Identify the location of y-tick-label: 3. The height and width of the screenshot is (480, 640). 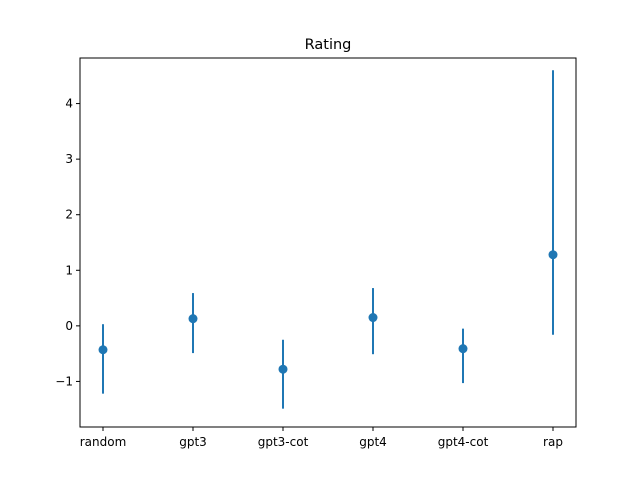
(69, 159).